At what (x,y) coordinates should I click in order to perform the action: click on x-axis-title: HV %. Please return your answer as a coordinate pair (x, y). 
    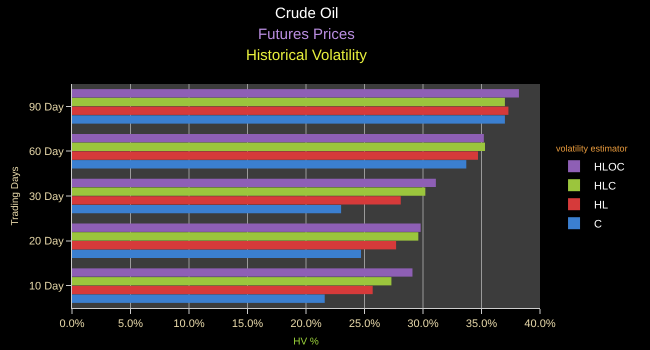
    Looking at the image, I should click on (306, 342).